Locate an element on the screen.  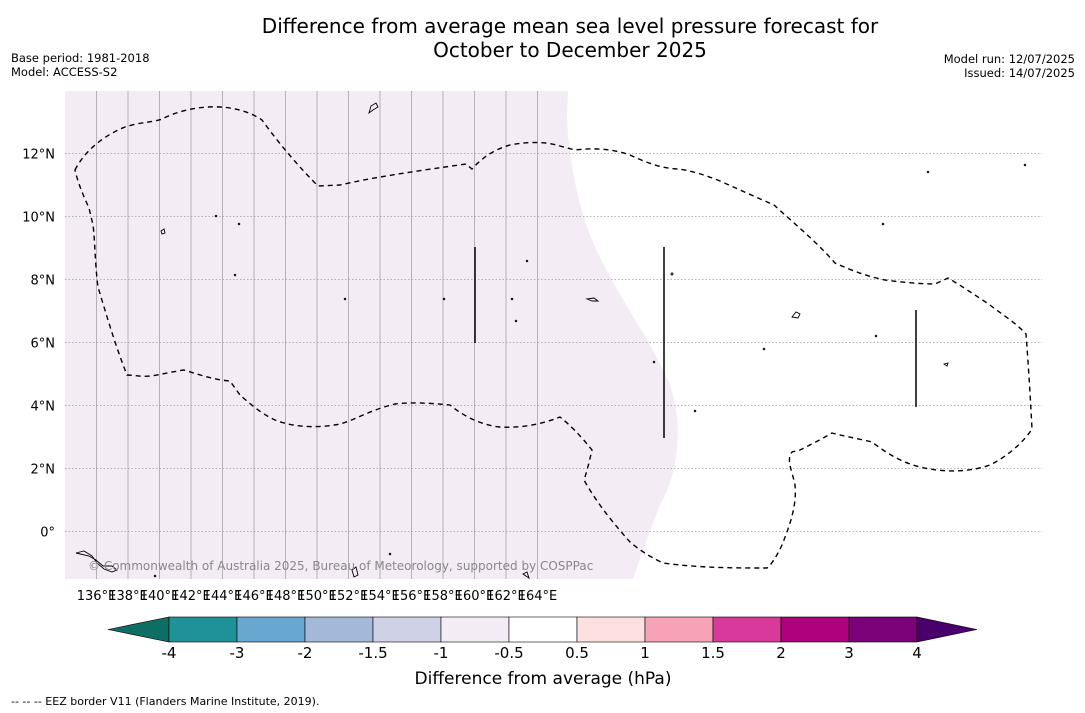
colorbar-min-extension is located at coordinates (138, 629).